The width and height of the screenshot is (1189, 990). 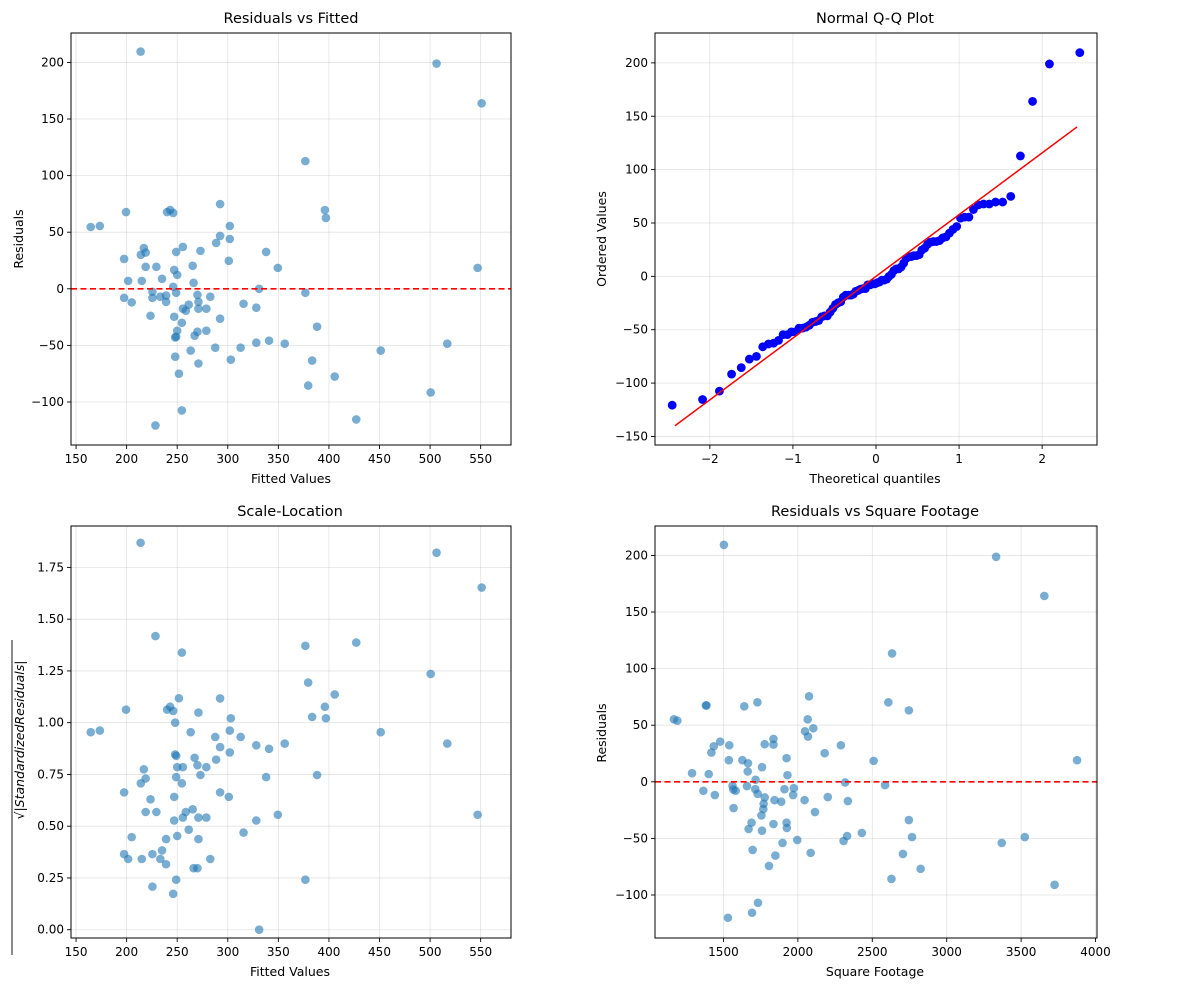 I want to click on x-tick-label: 500, so click(x=430, y=952).